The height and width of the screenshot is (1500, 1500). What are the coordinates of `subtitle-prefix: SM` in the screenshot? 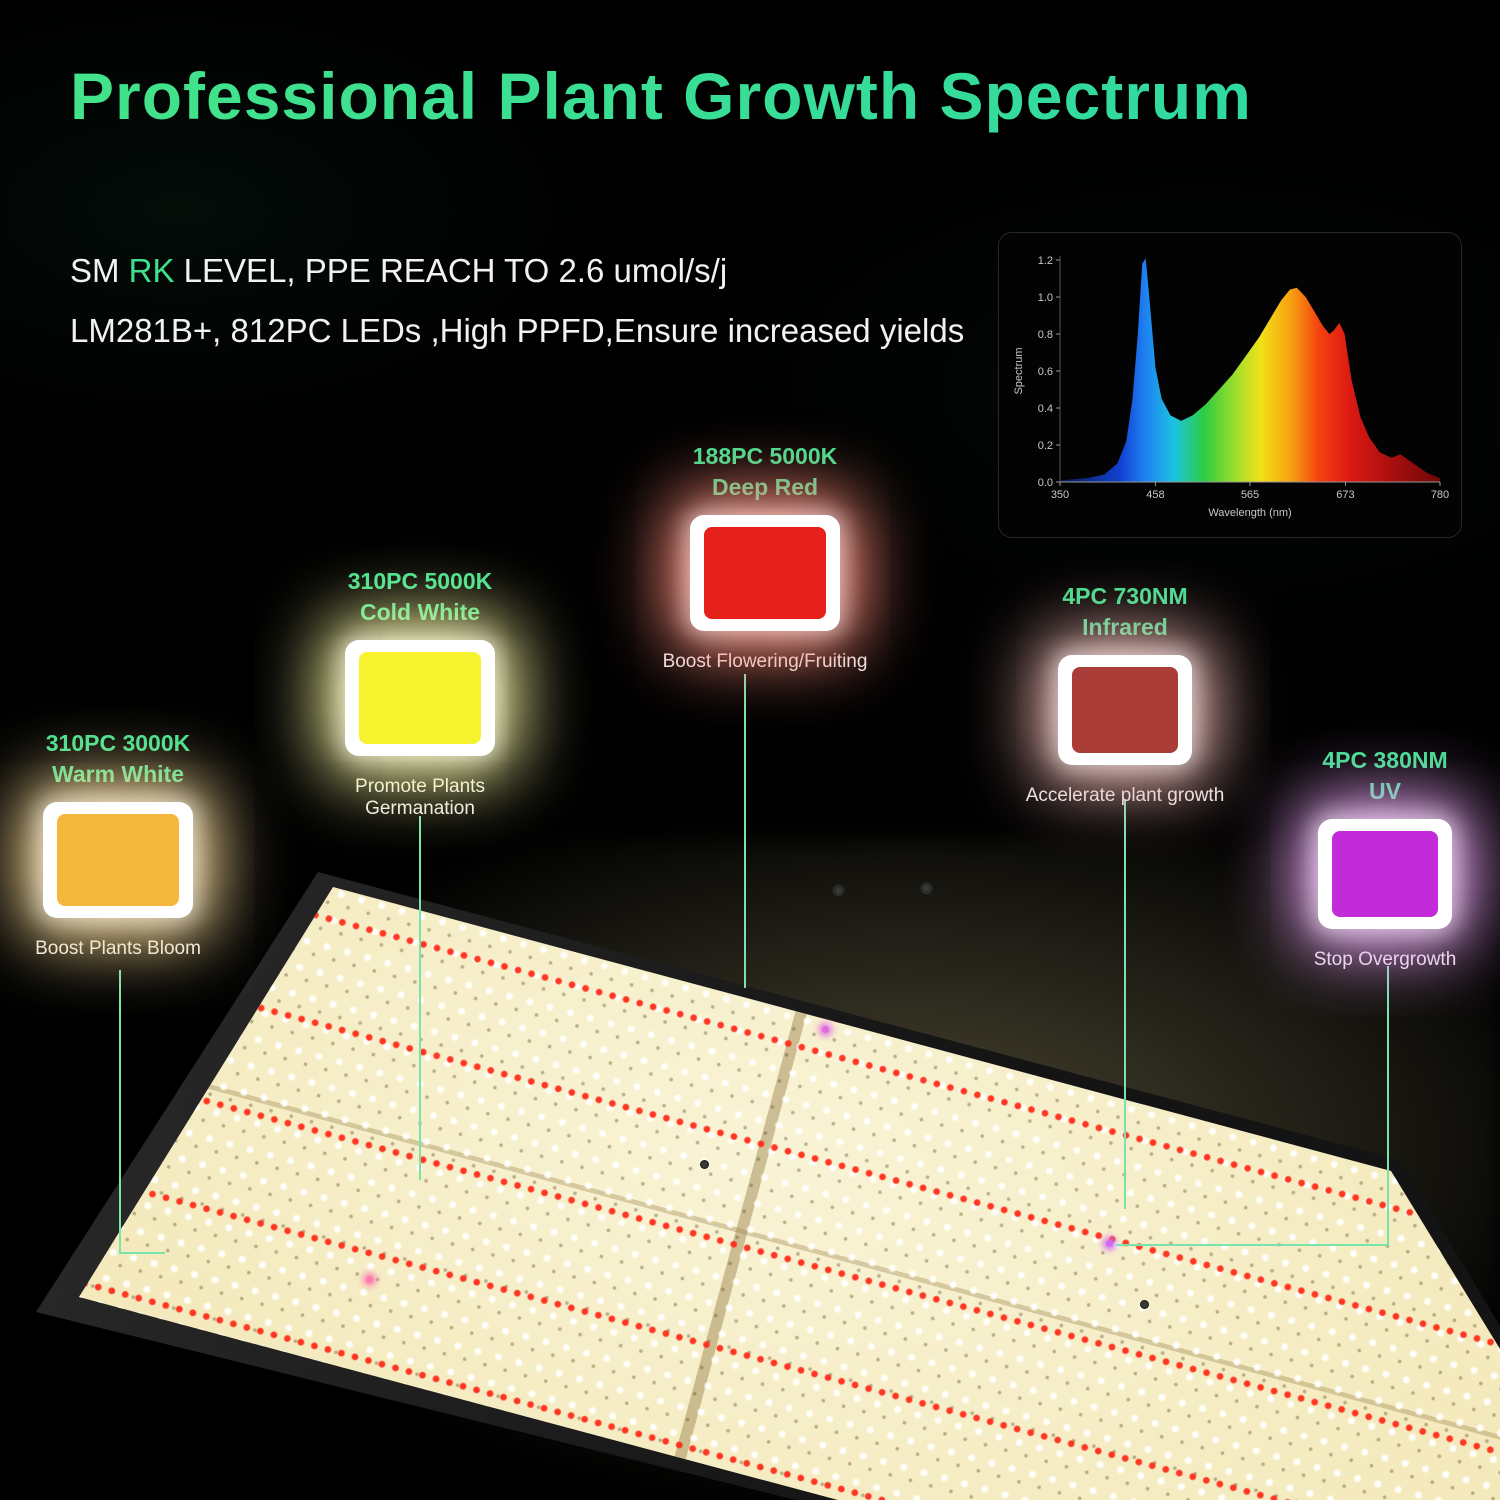 It's located at (99, 270).